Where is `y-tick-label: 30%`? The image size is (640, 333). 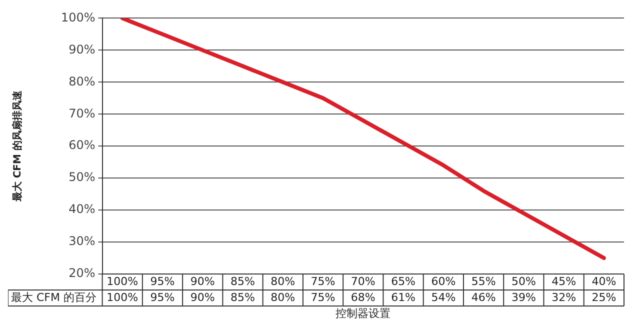
y-tick-label: 30% is located at coordinates (82, 241).